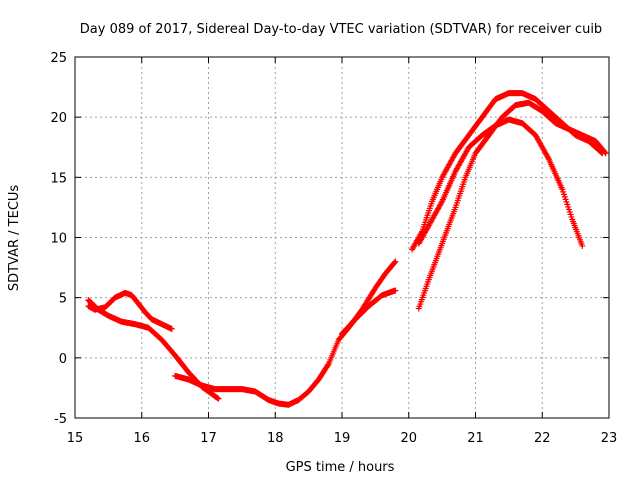  What do you see at coordinates (208, 438) in the screenshot?
I see `x-tick-label: 17` at bounding box center [208, 438].